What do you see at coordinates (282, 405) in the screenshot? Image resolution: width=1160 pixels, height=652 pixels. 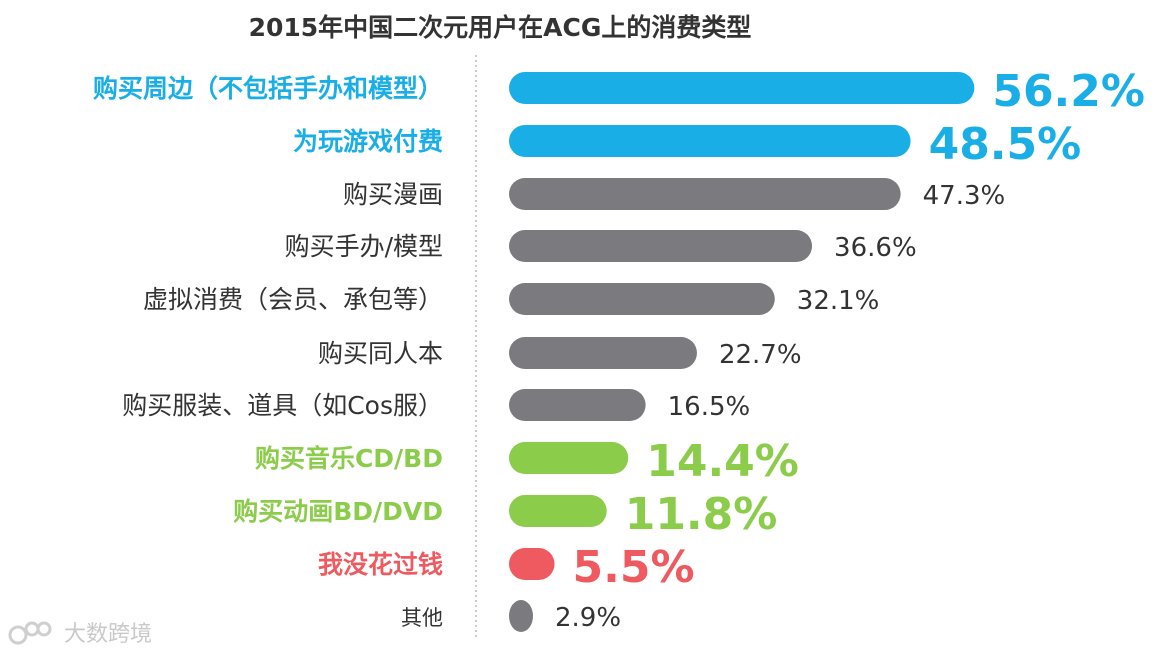 I see `category-label: 购买服装、道具（如Cos服）` at bounding box center [282, 405].